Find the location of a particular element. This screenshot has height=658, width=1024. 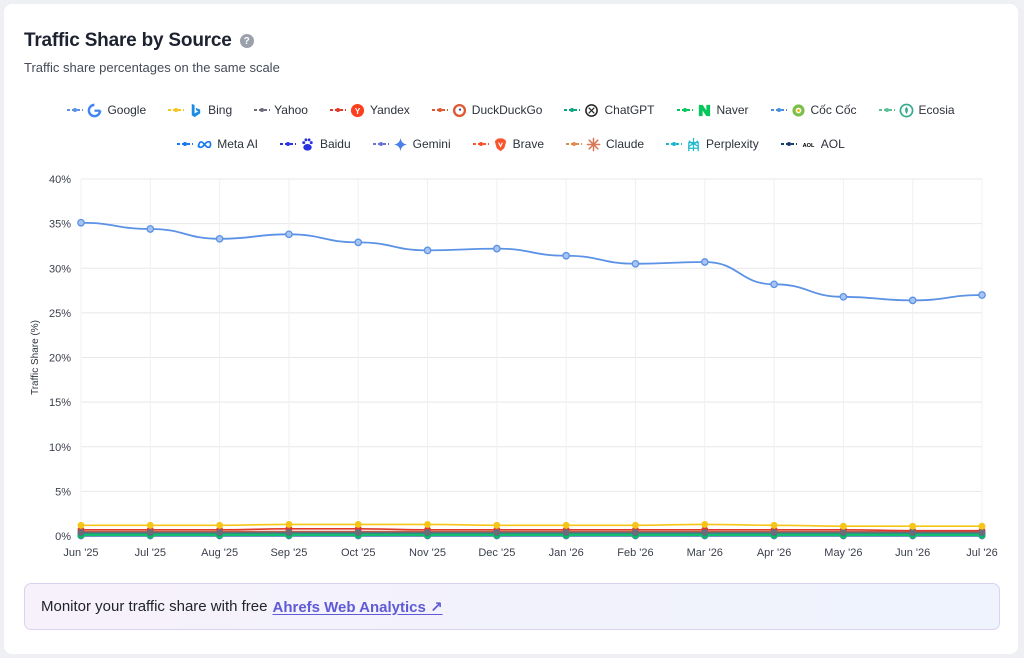

legend-label: Yahoo is located at coordinates (291, 110).